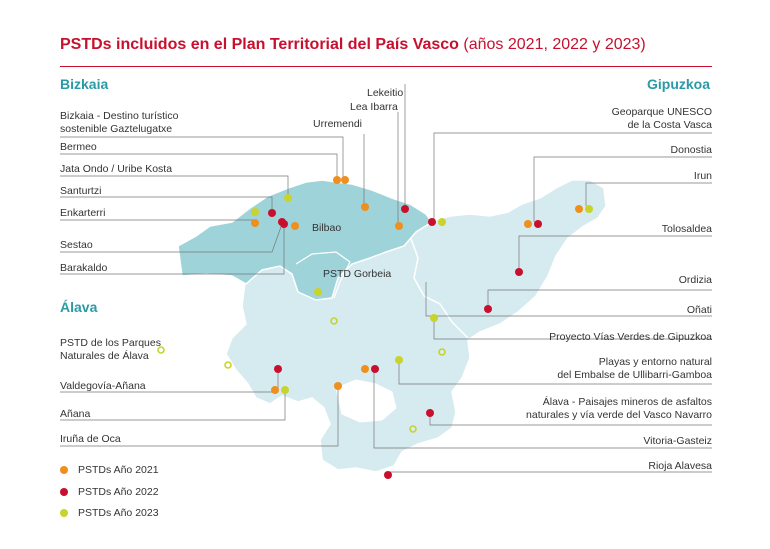 Image resolution: width=770 pixels, height=549 pixels. What do you see at coordinates (439, 287) in the screenshot?
I see `gipuzkoa-boundary` at bounding box center [439, 287].